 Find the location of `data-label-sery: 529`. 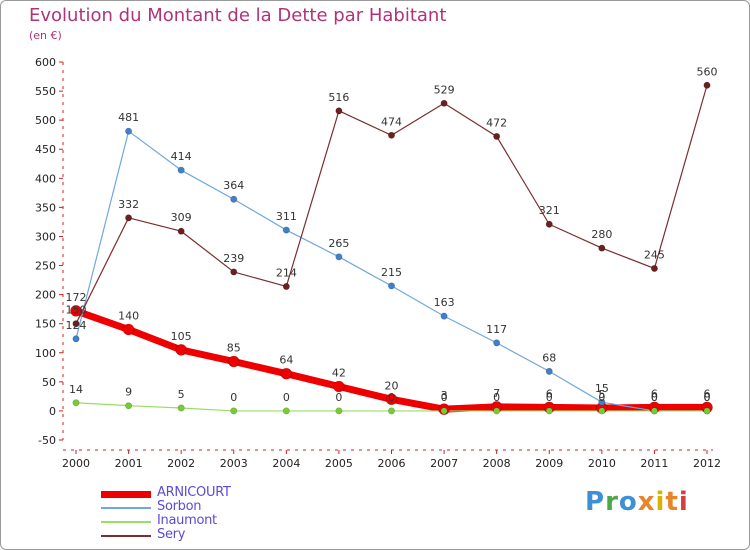

data-label-sery: 529 is located at coordinates (444, 89).